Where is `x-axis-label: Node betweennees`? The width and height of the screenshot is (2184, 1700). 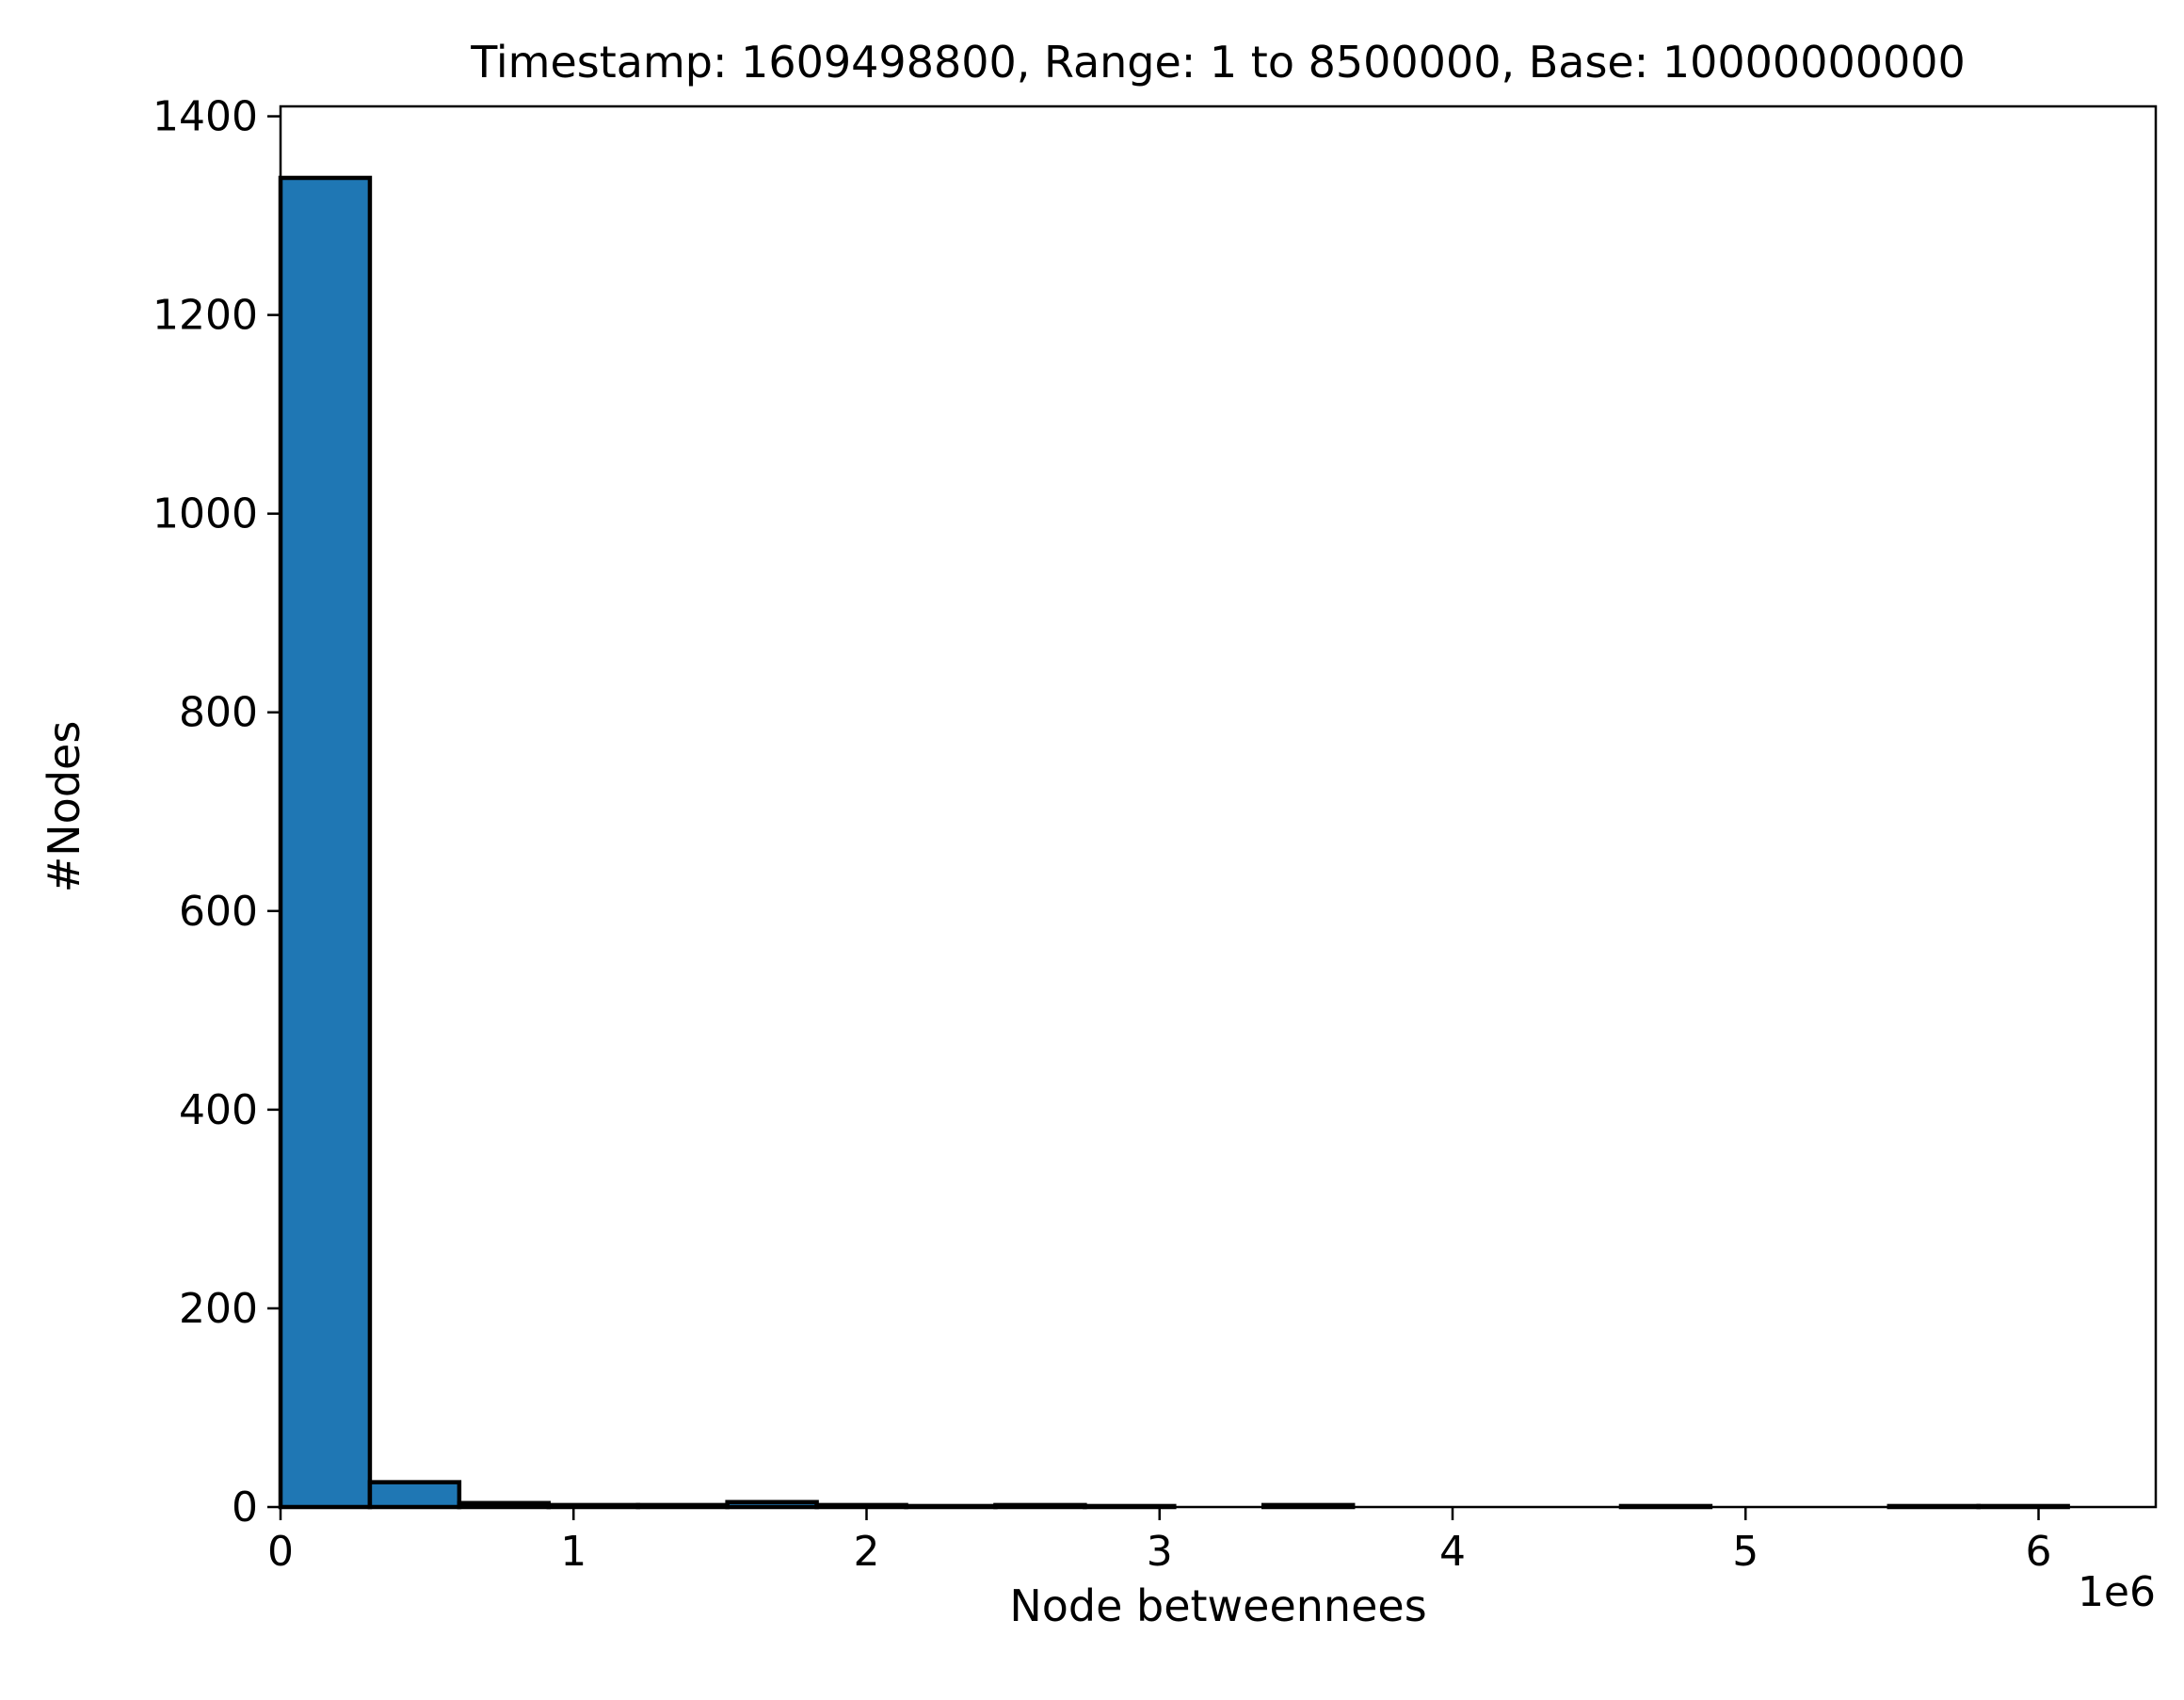 x-axis-label: Node betweennees is located at coordinates (1217, 1605).